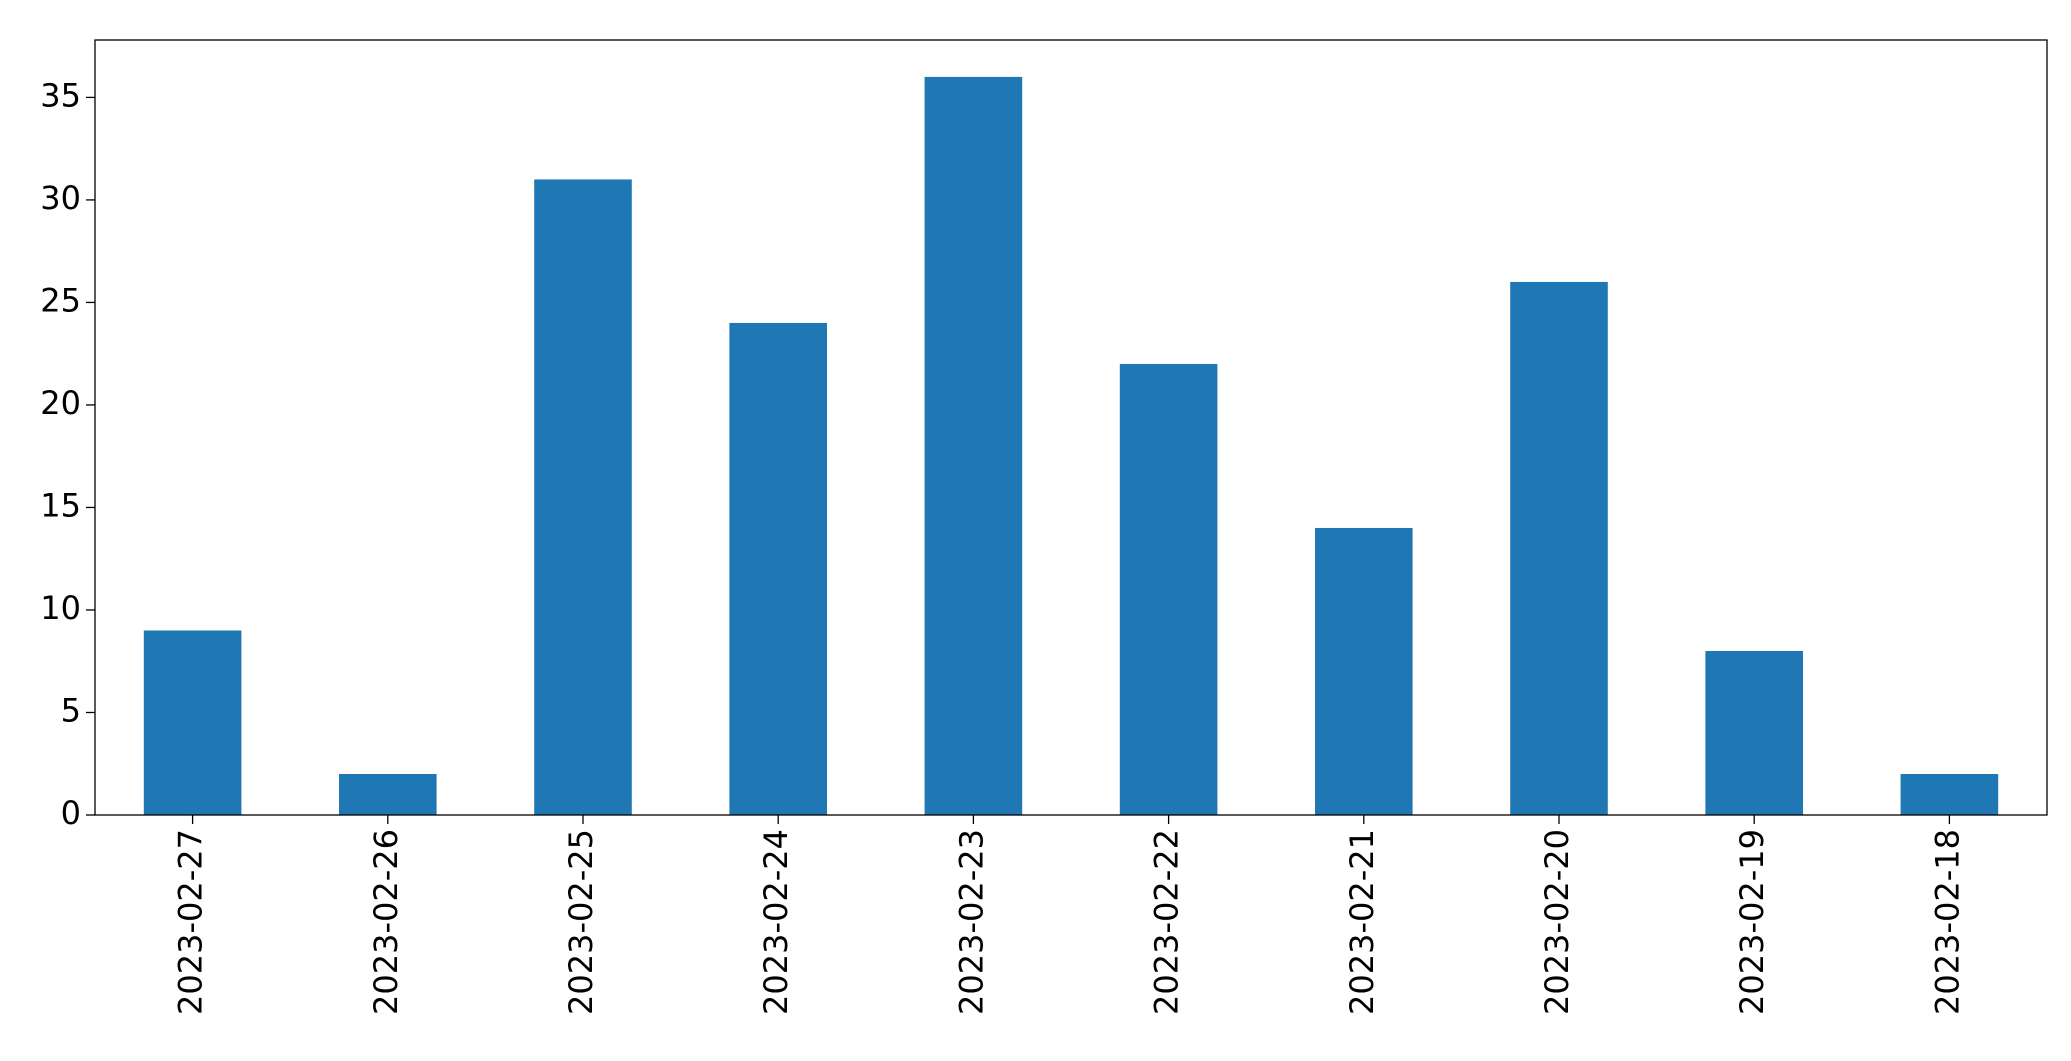  I want to click on x-tick-label: 2023-02-22, so click(1167, 922).